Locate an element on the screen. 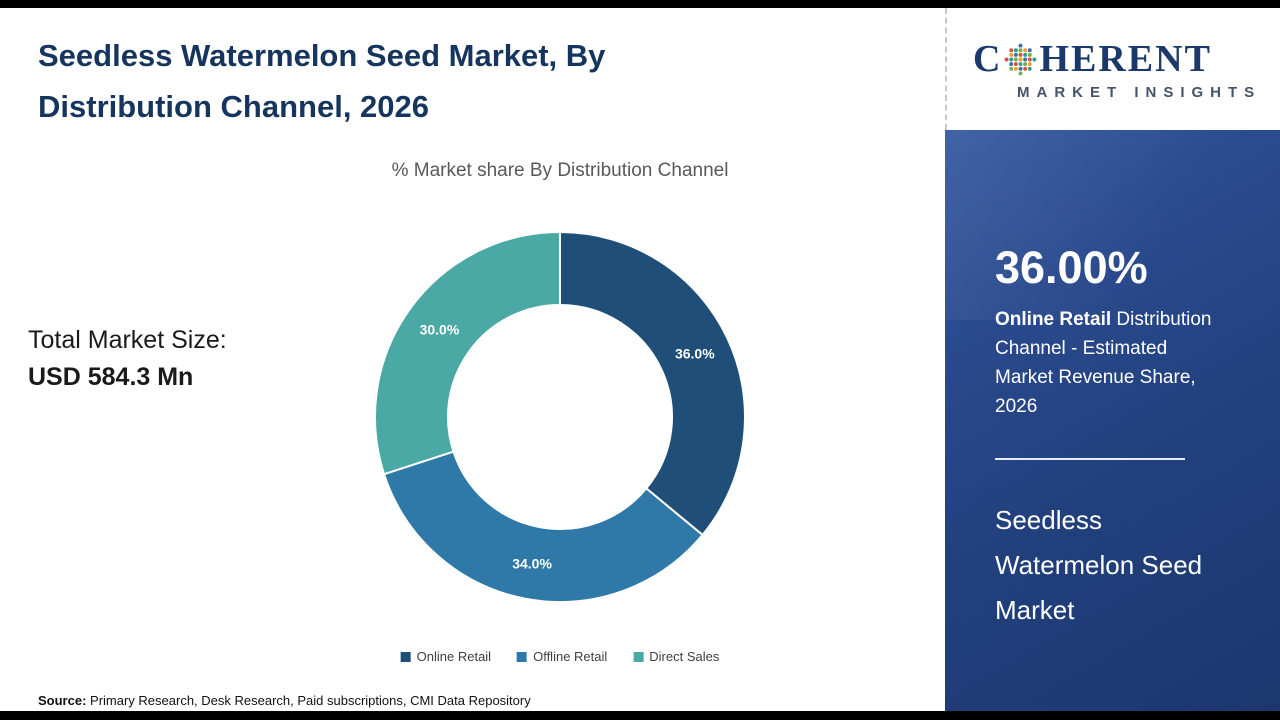  chart-subtitle: % Market share By Distribution Channel is located at coordinates (560, 170).